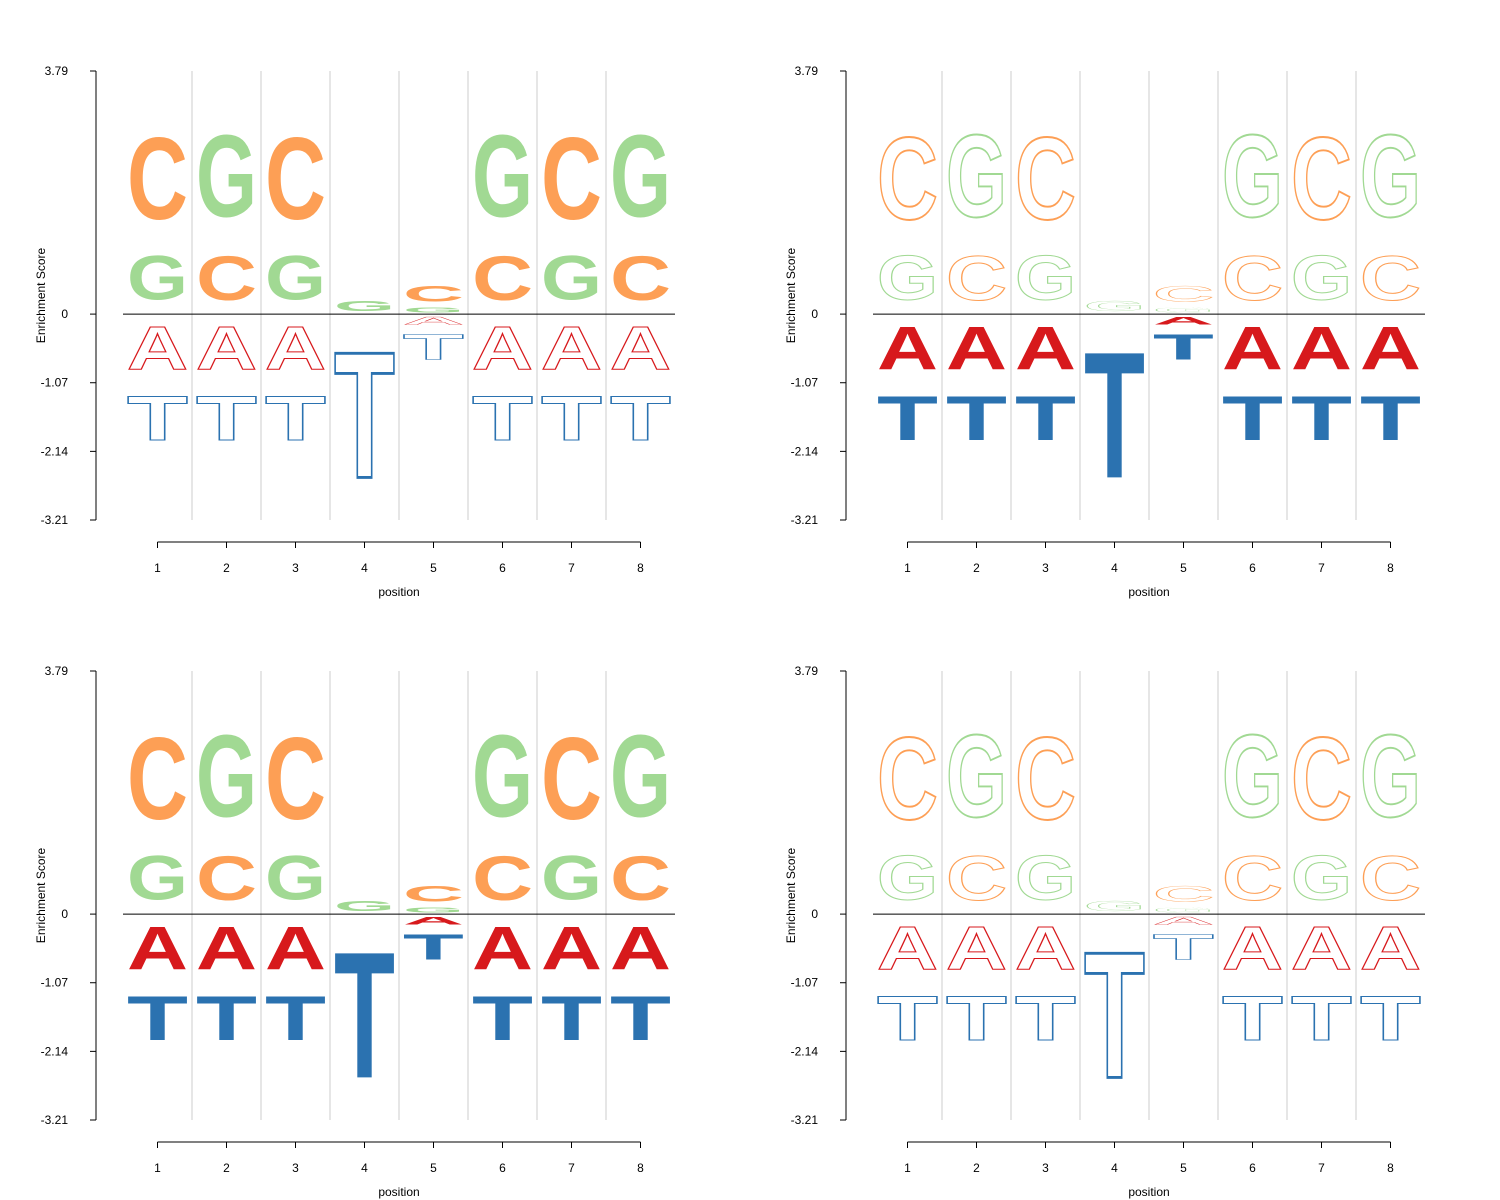 This screenshot has height=1200, width=1500. Describe the element at coordinates (640, 879) in the screenshot. I see `logo-letter-C-pos8: C` at that location.